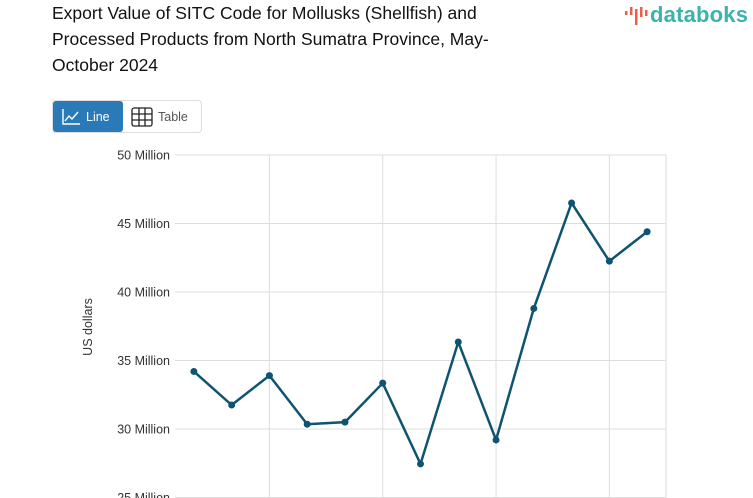 The height and width of the screenshot is (498, 753). Describe the element at coordinates (173, 116) in the screenshot. I see `table-view-label: Table` at that location.